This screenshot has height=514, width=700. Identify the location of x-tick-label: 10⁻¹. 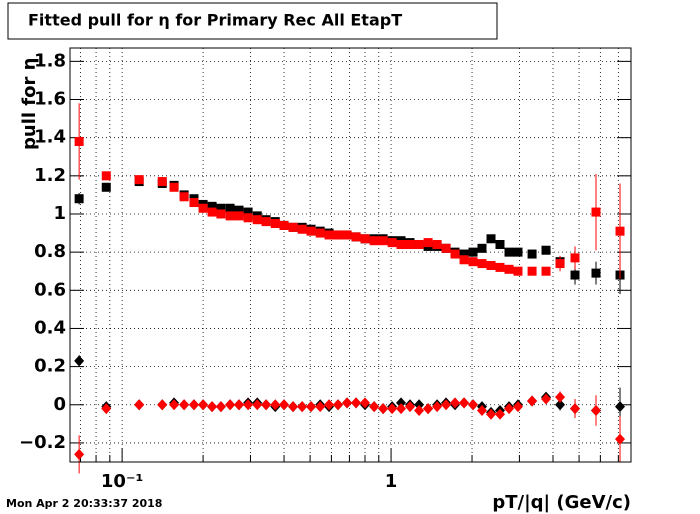
(122, 481).